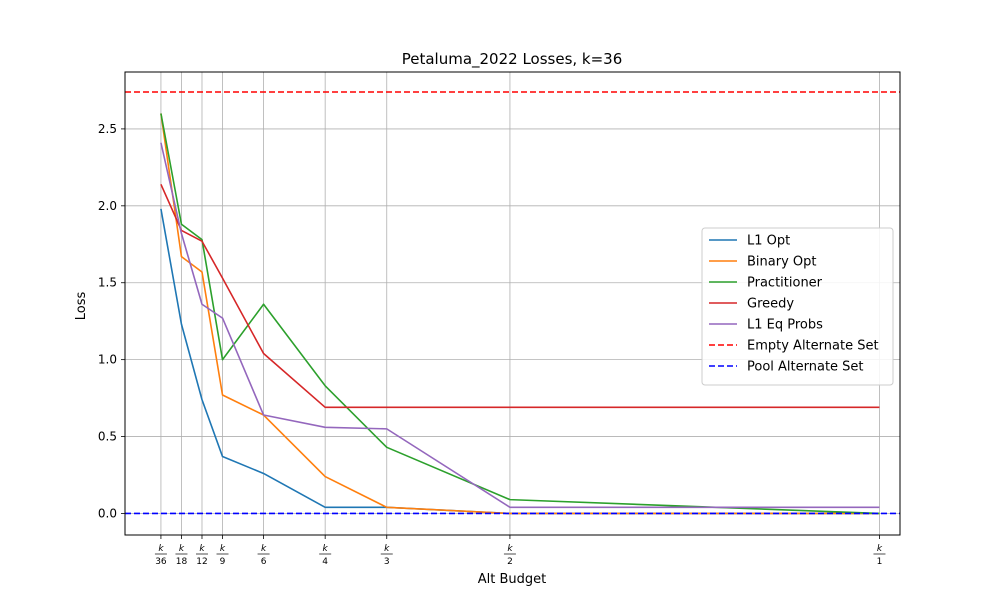 Image resolution: width=1000 pixels, height=600 pixels. What do you see at coordinates (805, 367) in the screenshot?
I see `legend-label: Pool Alternate Set` at bounding box center [805, 367].